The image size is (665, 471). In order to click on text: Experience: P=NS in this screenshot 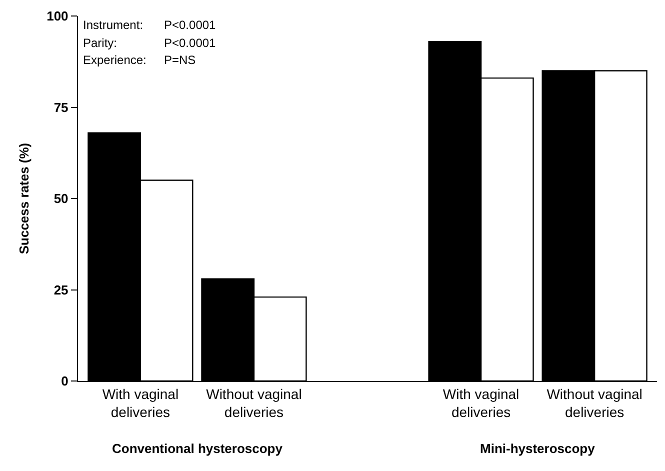, I will do `click(139, 60)`.